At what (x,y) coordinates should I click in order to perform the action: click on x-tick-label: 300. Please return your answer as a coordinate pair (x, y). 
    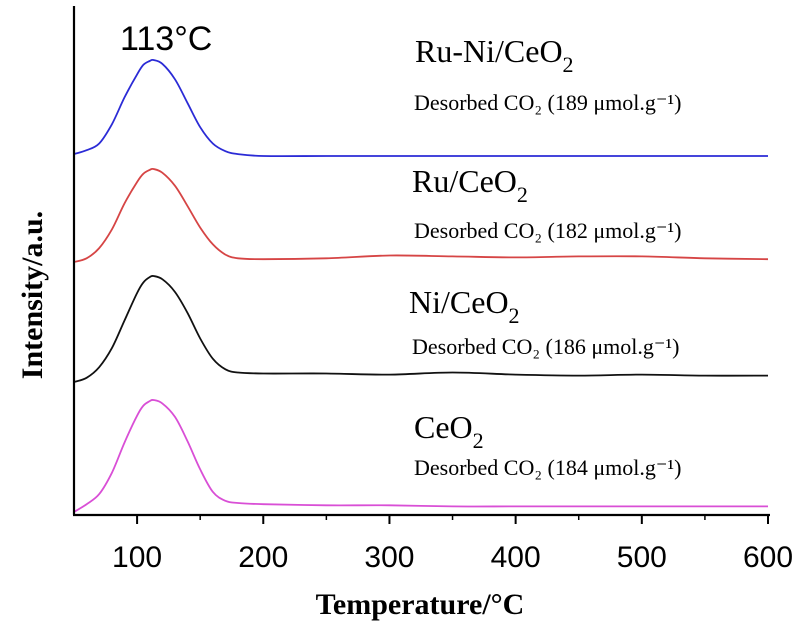
    Looking at the image, I should click on (389, 557).